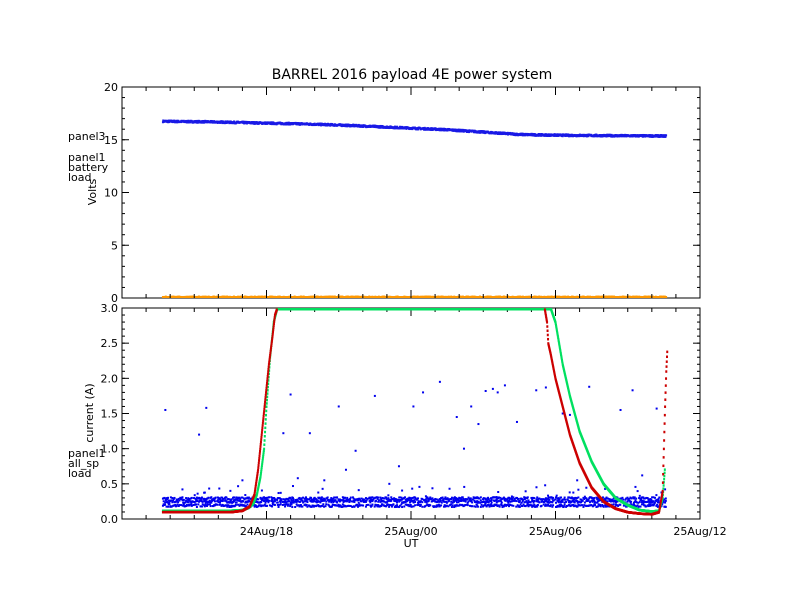 Image resolution: width=792 pixels, height=612 pixels. I want to click on y-tick-label: 1.0, so click(110, 449).